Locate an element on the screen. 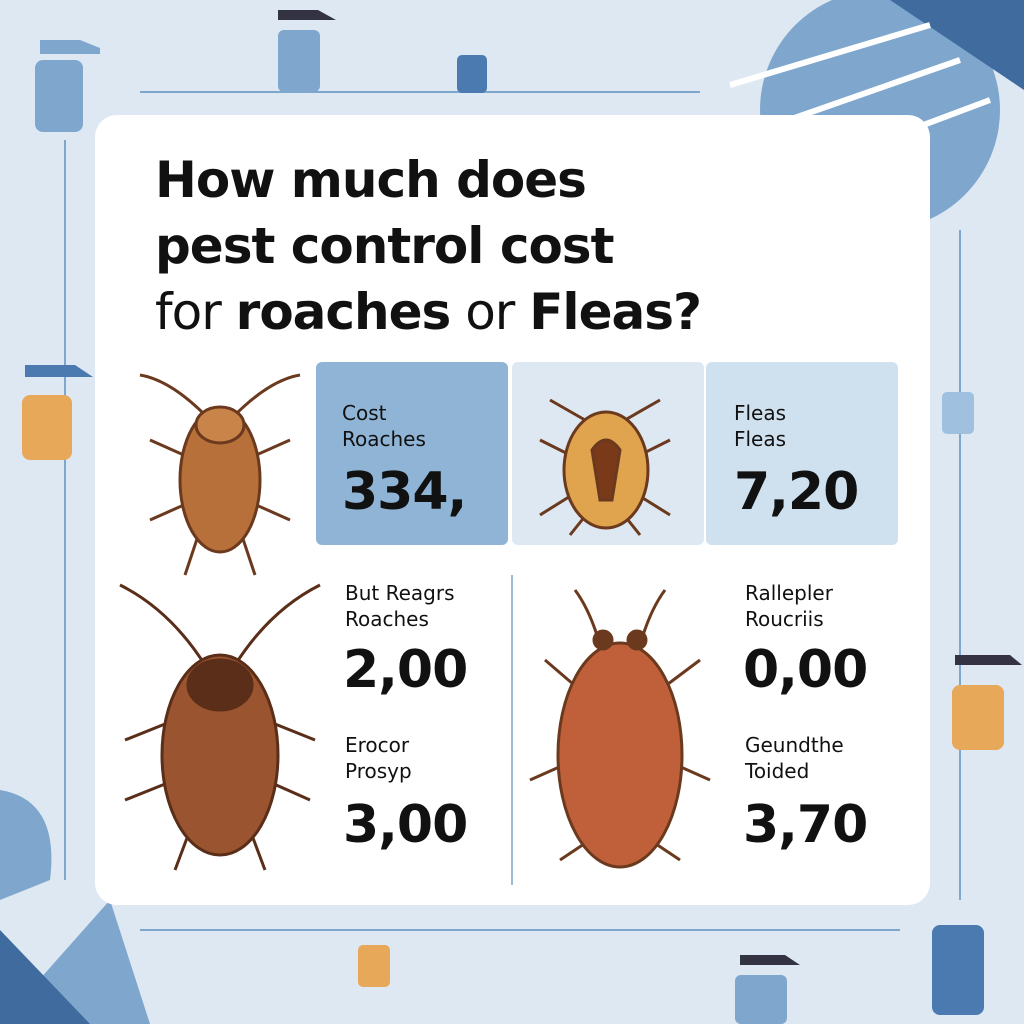 The height and width of the screenshot is (1024, 1024). card-label: Roaches is located at coordinates (384, 439).